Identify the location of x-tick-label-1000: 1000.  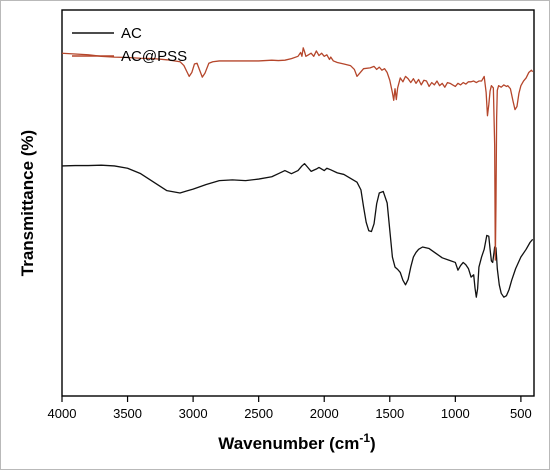
(455, 413).